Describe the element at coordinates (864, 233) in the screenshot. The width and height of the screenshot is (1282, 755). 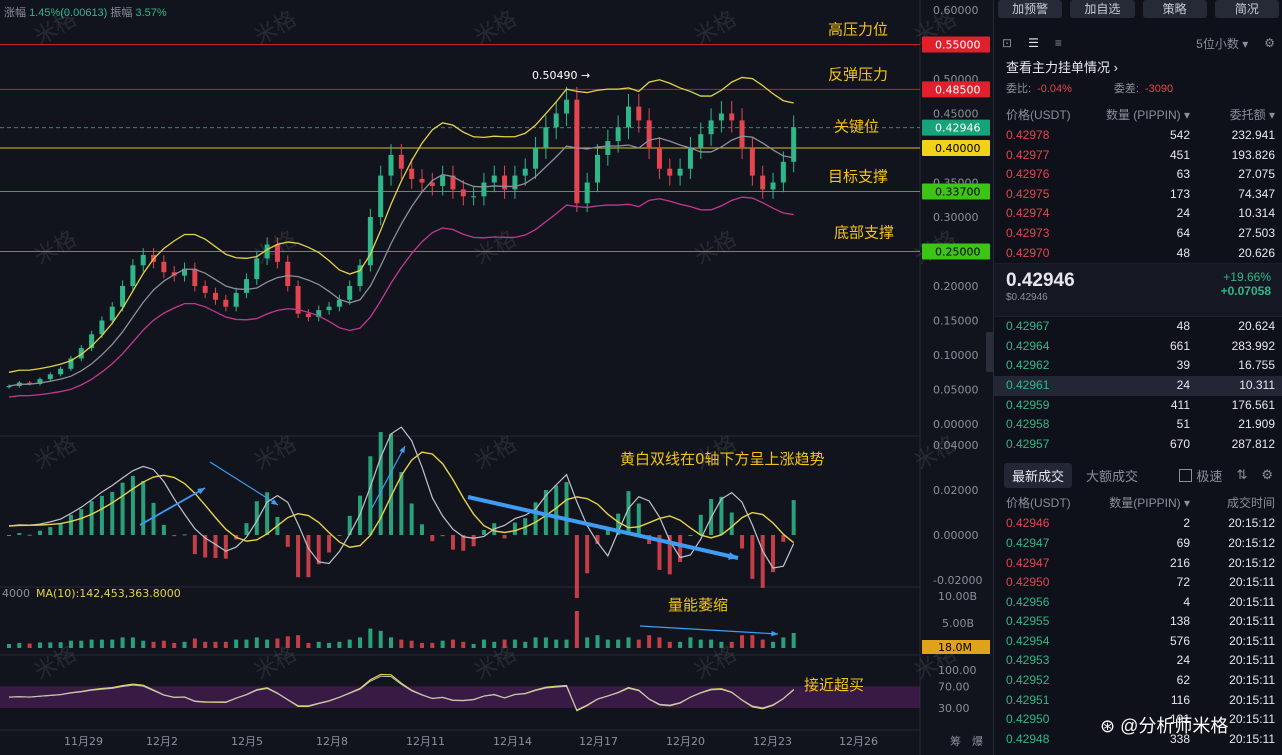
I see `level-annotation: 底部支撑` at that location.